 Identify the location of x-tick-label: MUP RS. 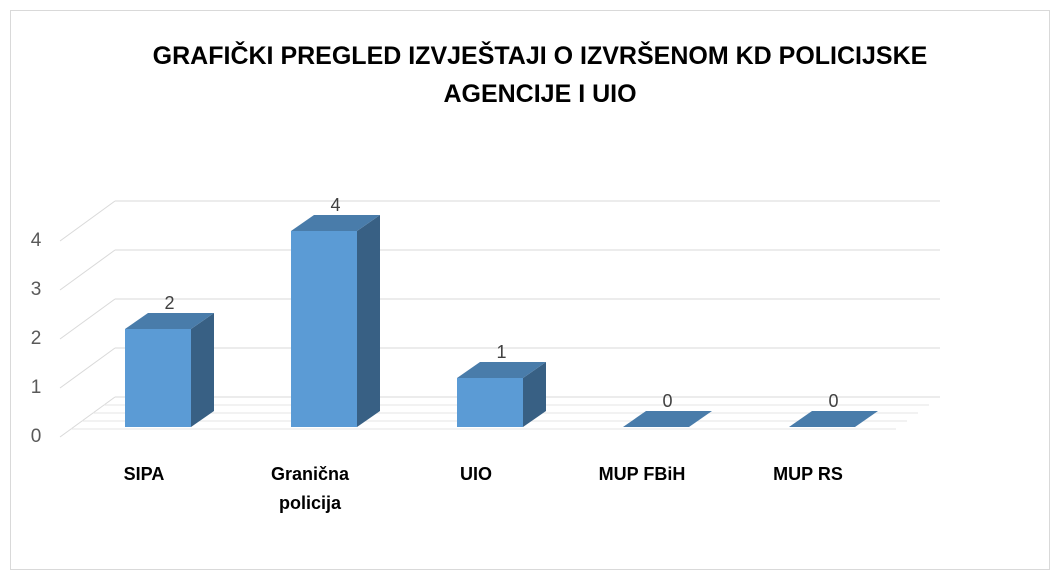
(808, 474).